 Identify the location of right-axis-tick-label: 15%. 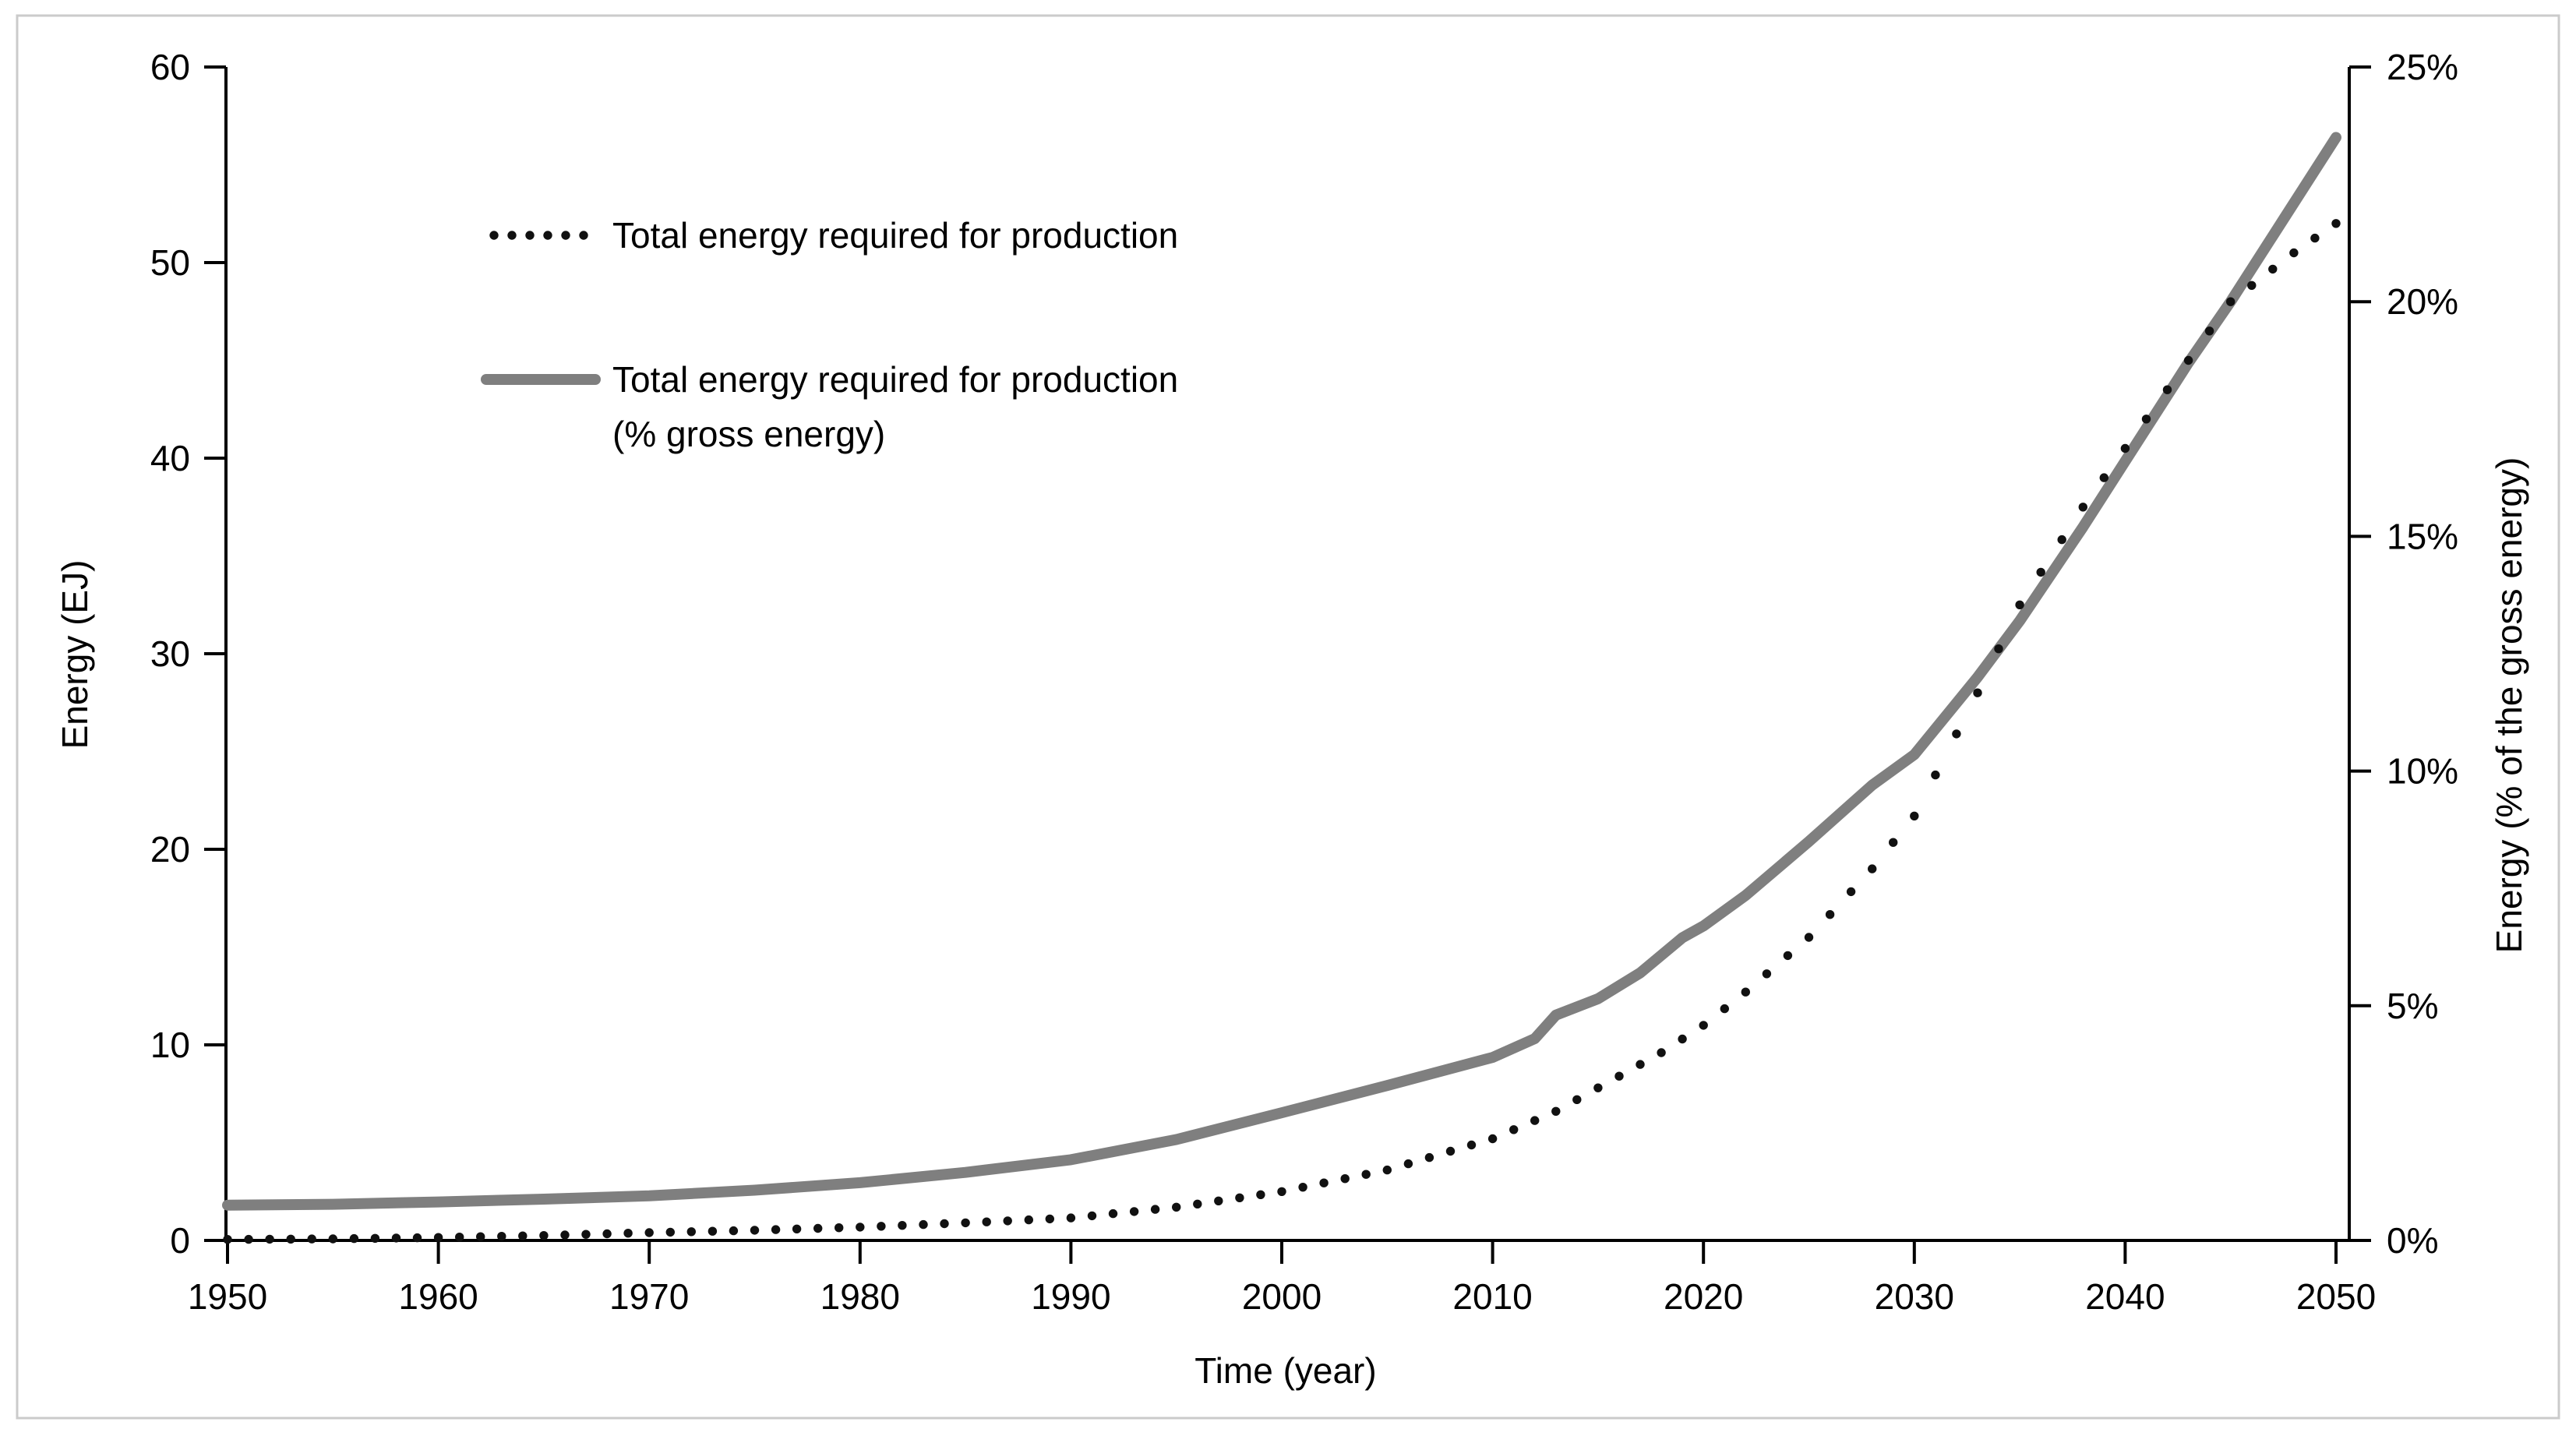
(2422, 536).